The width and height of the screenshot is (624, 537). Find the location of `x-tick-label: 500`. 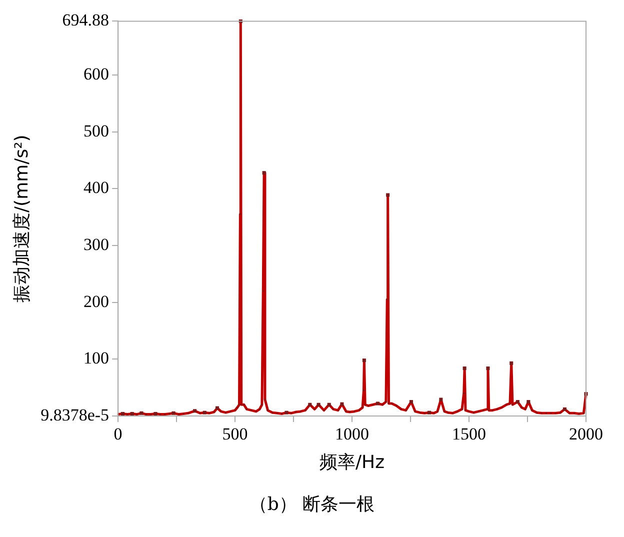

x-tick-label: 500 is located at coordinates (235, 434).